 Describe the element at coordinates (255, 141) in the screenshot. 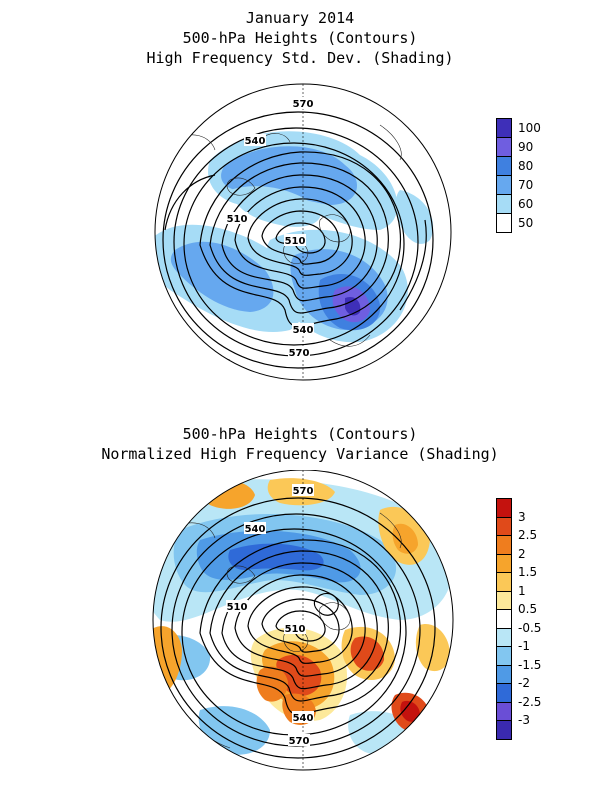

I see `top-contour-label-540-upper-left: 540` at that location.